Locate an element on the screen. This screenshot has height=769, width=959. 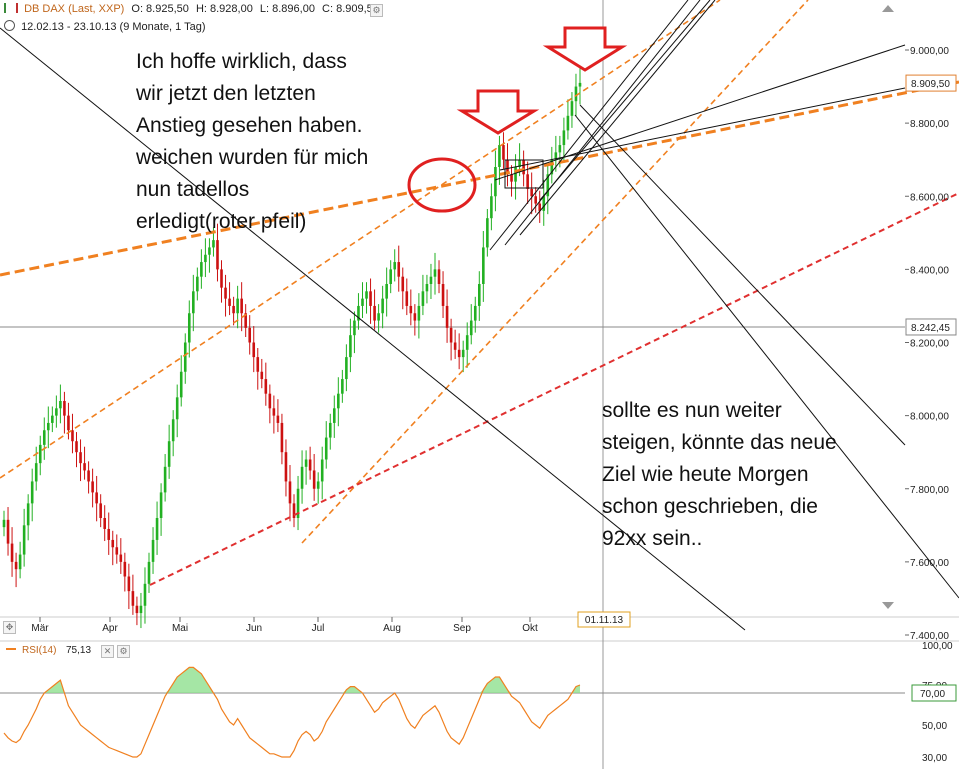
rsi-settings-icon: ⚙ is located at coordinates (123, 651).